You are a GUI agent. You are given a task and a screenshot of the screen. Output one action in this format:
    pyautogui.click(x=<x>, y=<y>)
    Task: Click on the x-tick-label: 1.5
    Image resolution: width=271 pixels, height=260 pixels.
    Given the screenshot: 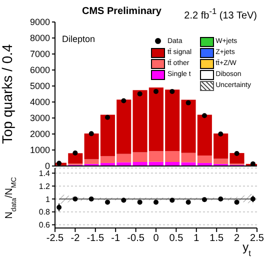 What is the action you would take?
    pyautogui.click(x=217, y=238)
    